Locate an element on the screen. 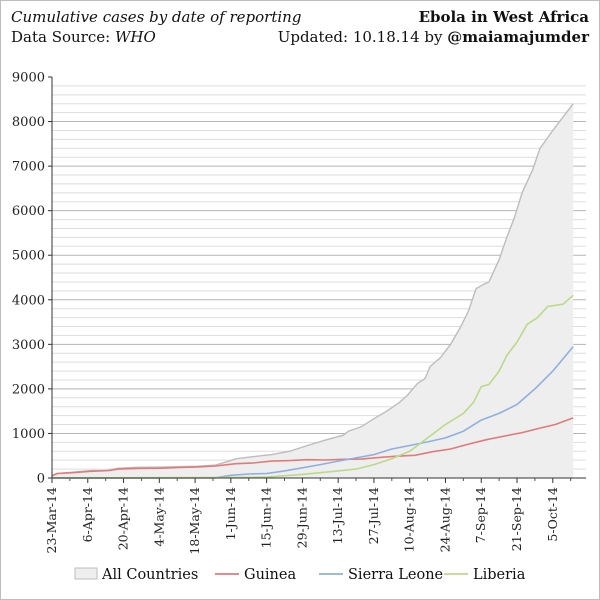 This screenshot has height=600, width=600. x-tick-label: 24-Aug-14 is located at coordinates (444, 519).